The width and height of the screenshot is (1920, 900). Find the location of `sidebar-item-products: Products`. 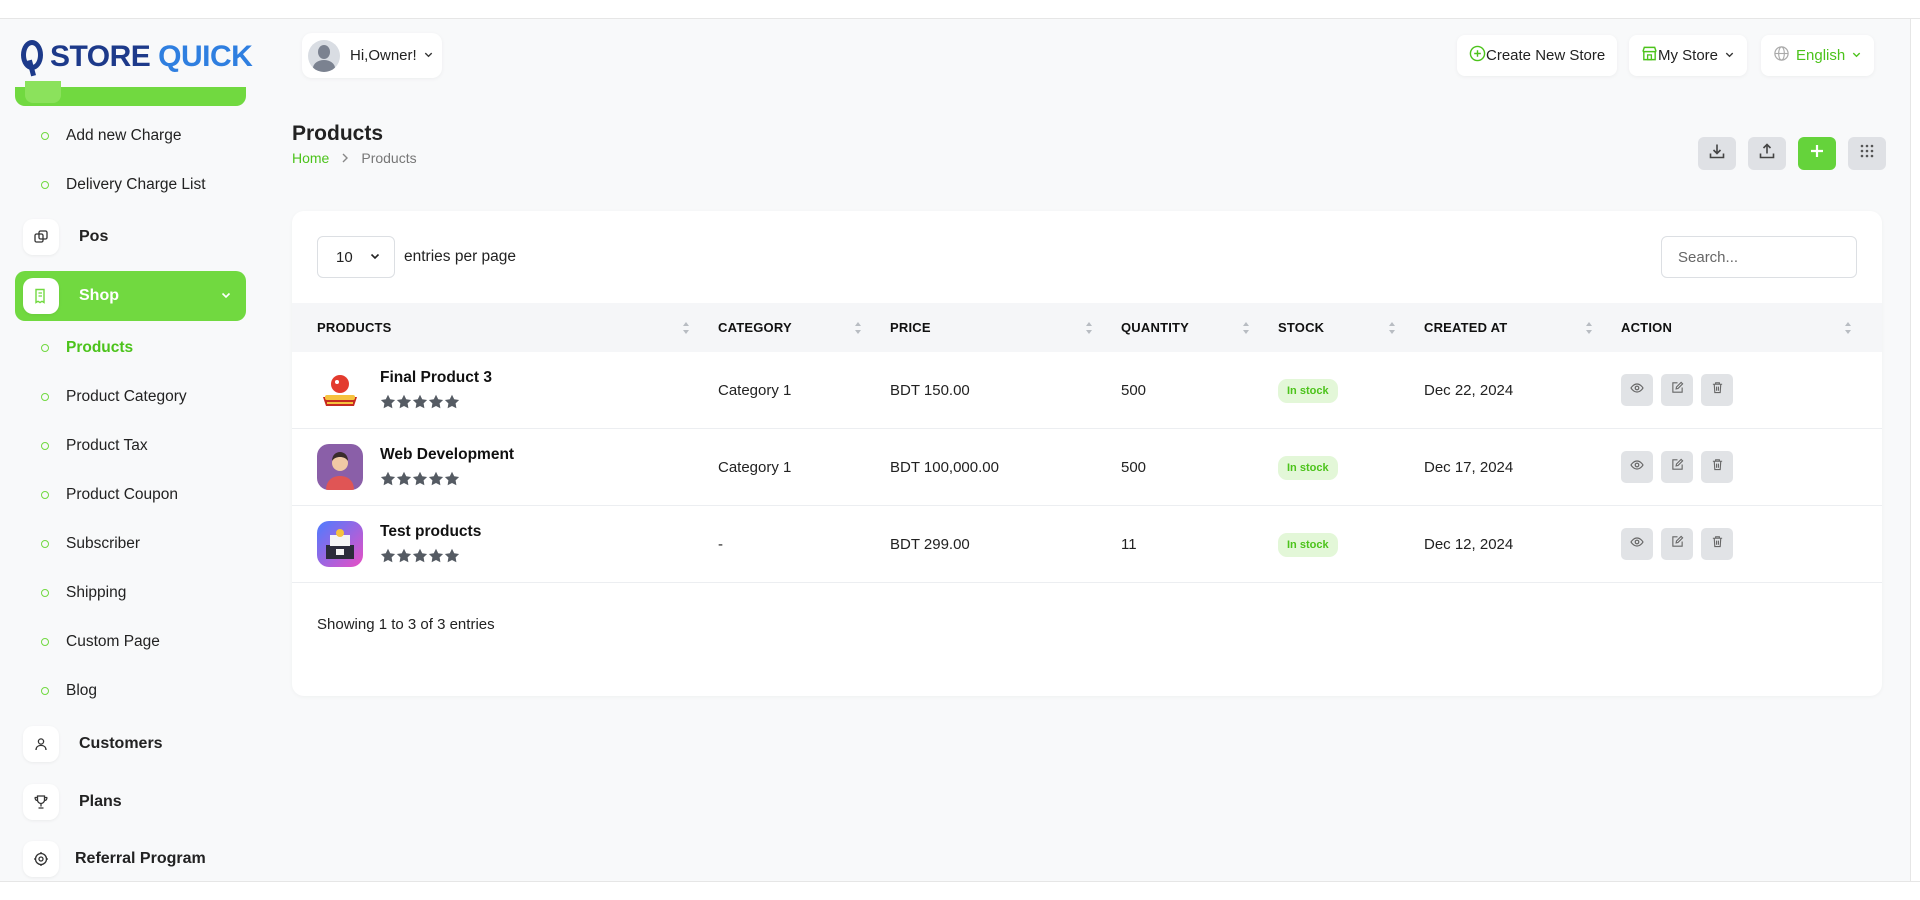

sidebar-item-products: Products is located at coordinates (131, 348).